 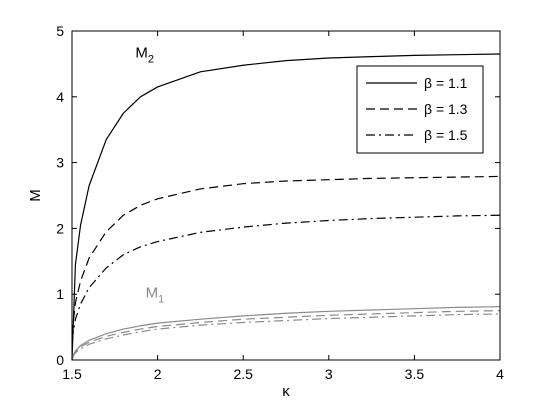 I want to click on y-tick-label: 2, so click(x=60, y=228).